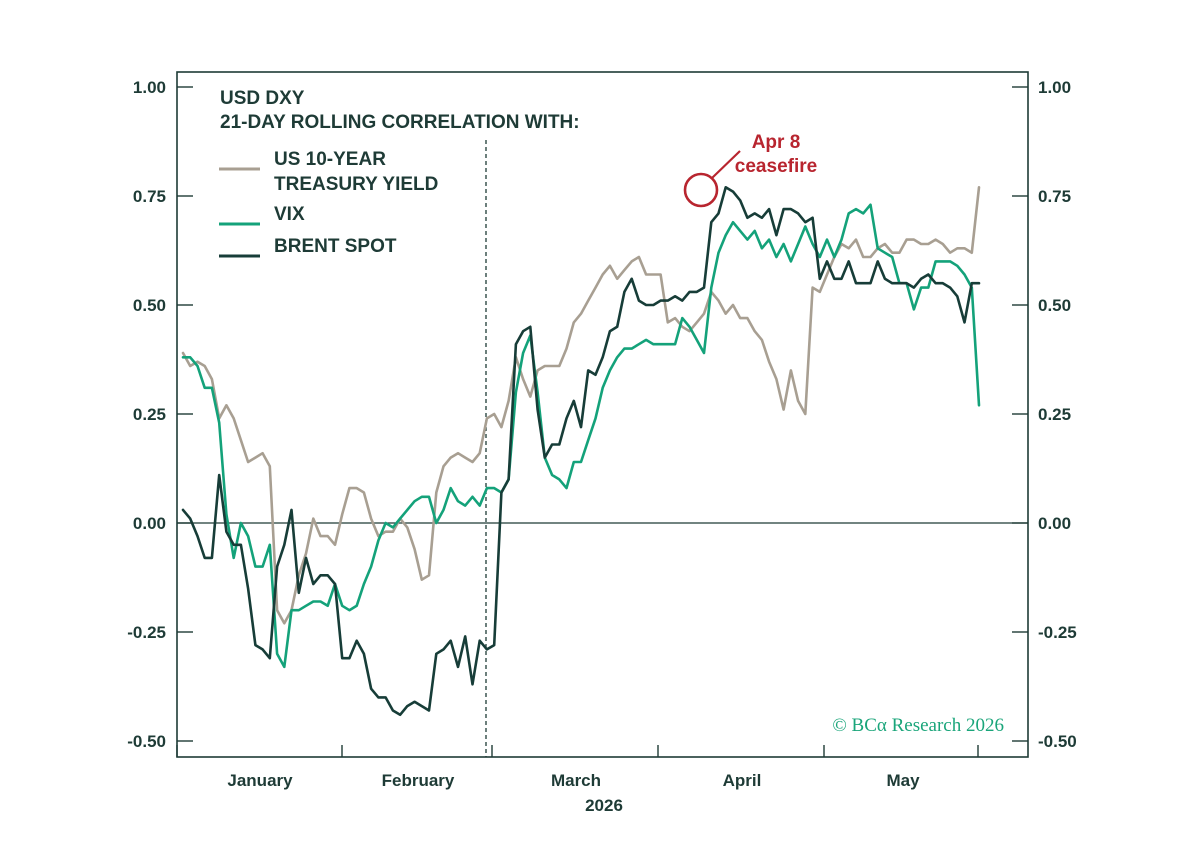 The width and height of the screenshot is (1200, 860). What do you see at coordinates (356, 184) in the screenshot?
I see `legend-label: TREASURY YIELD` at bounding box center [356, 184].